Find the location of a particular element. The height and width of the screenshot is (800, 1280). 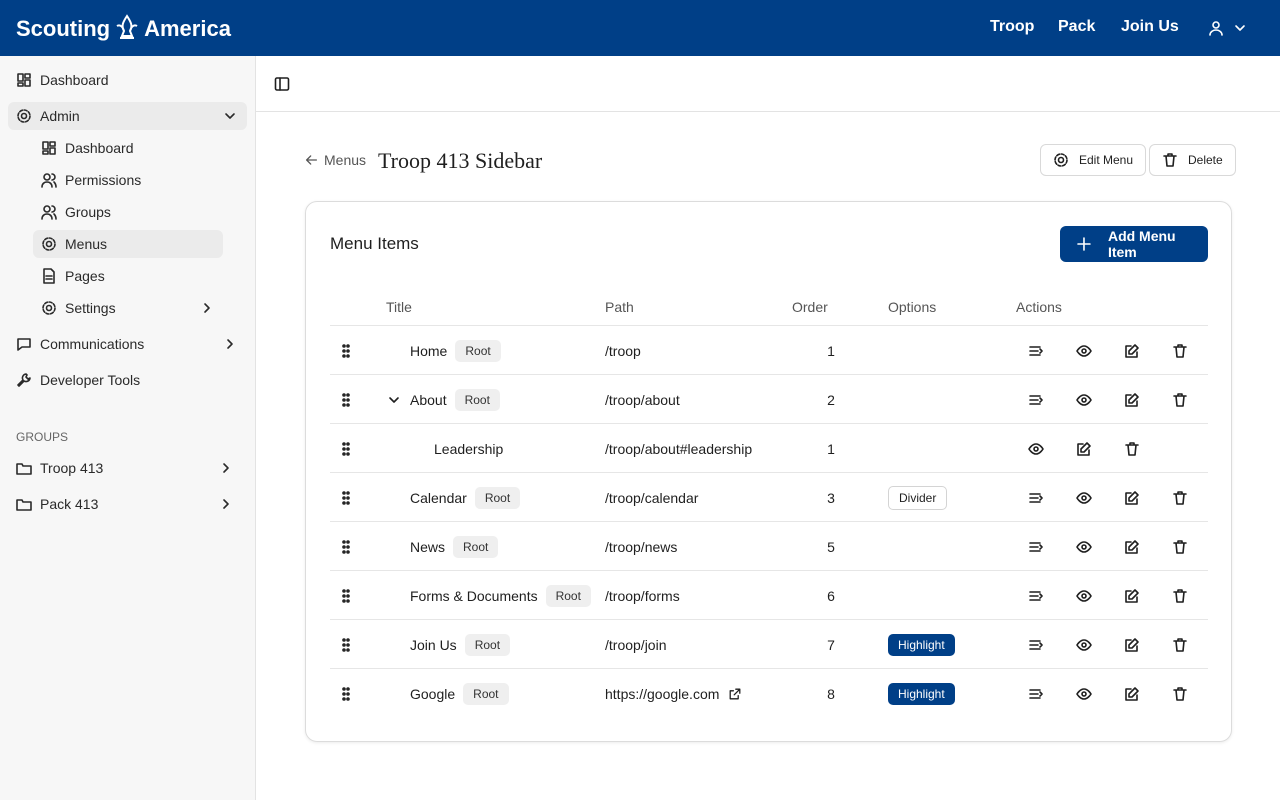

path-cell: https://google.com is located at coordinates (674, 693).